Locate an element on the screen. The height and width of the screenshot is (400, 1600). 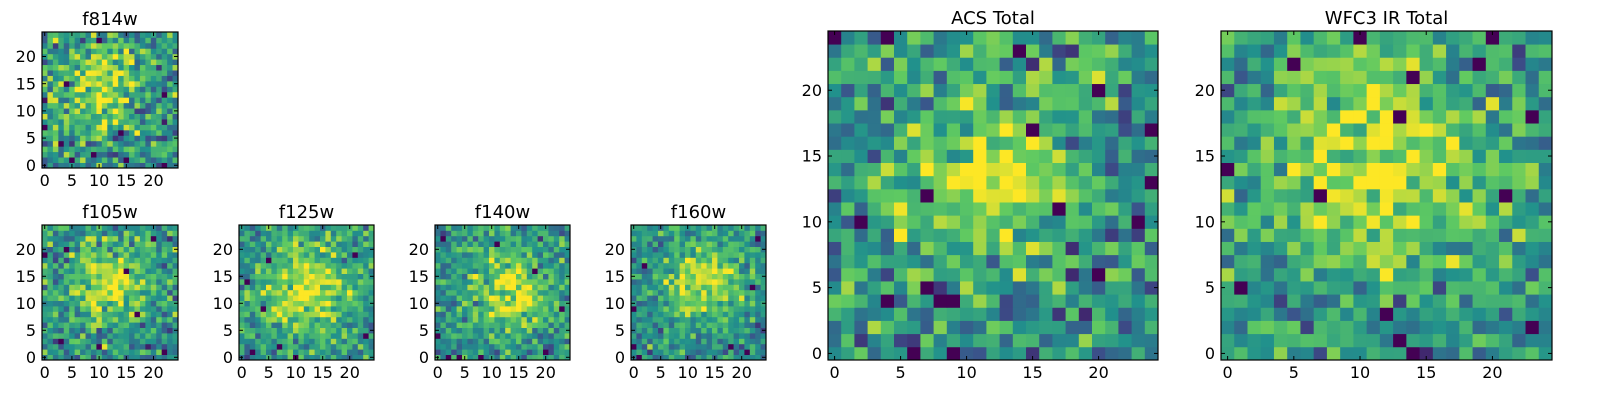
y-tick-label: 15 is located at coordinates (26, 276).